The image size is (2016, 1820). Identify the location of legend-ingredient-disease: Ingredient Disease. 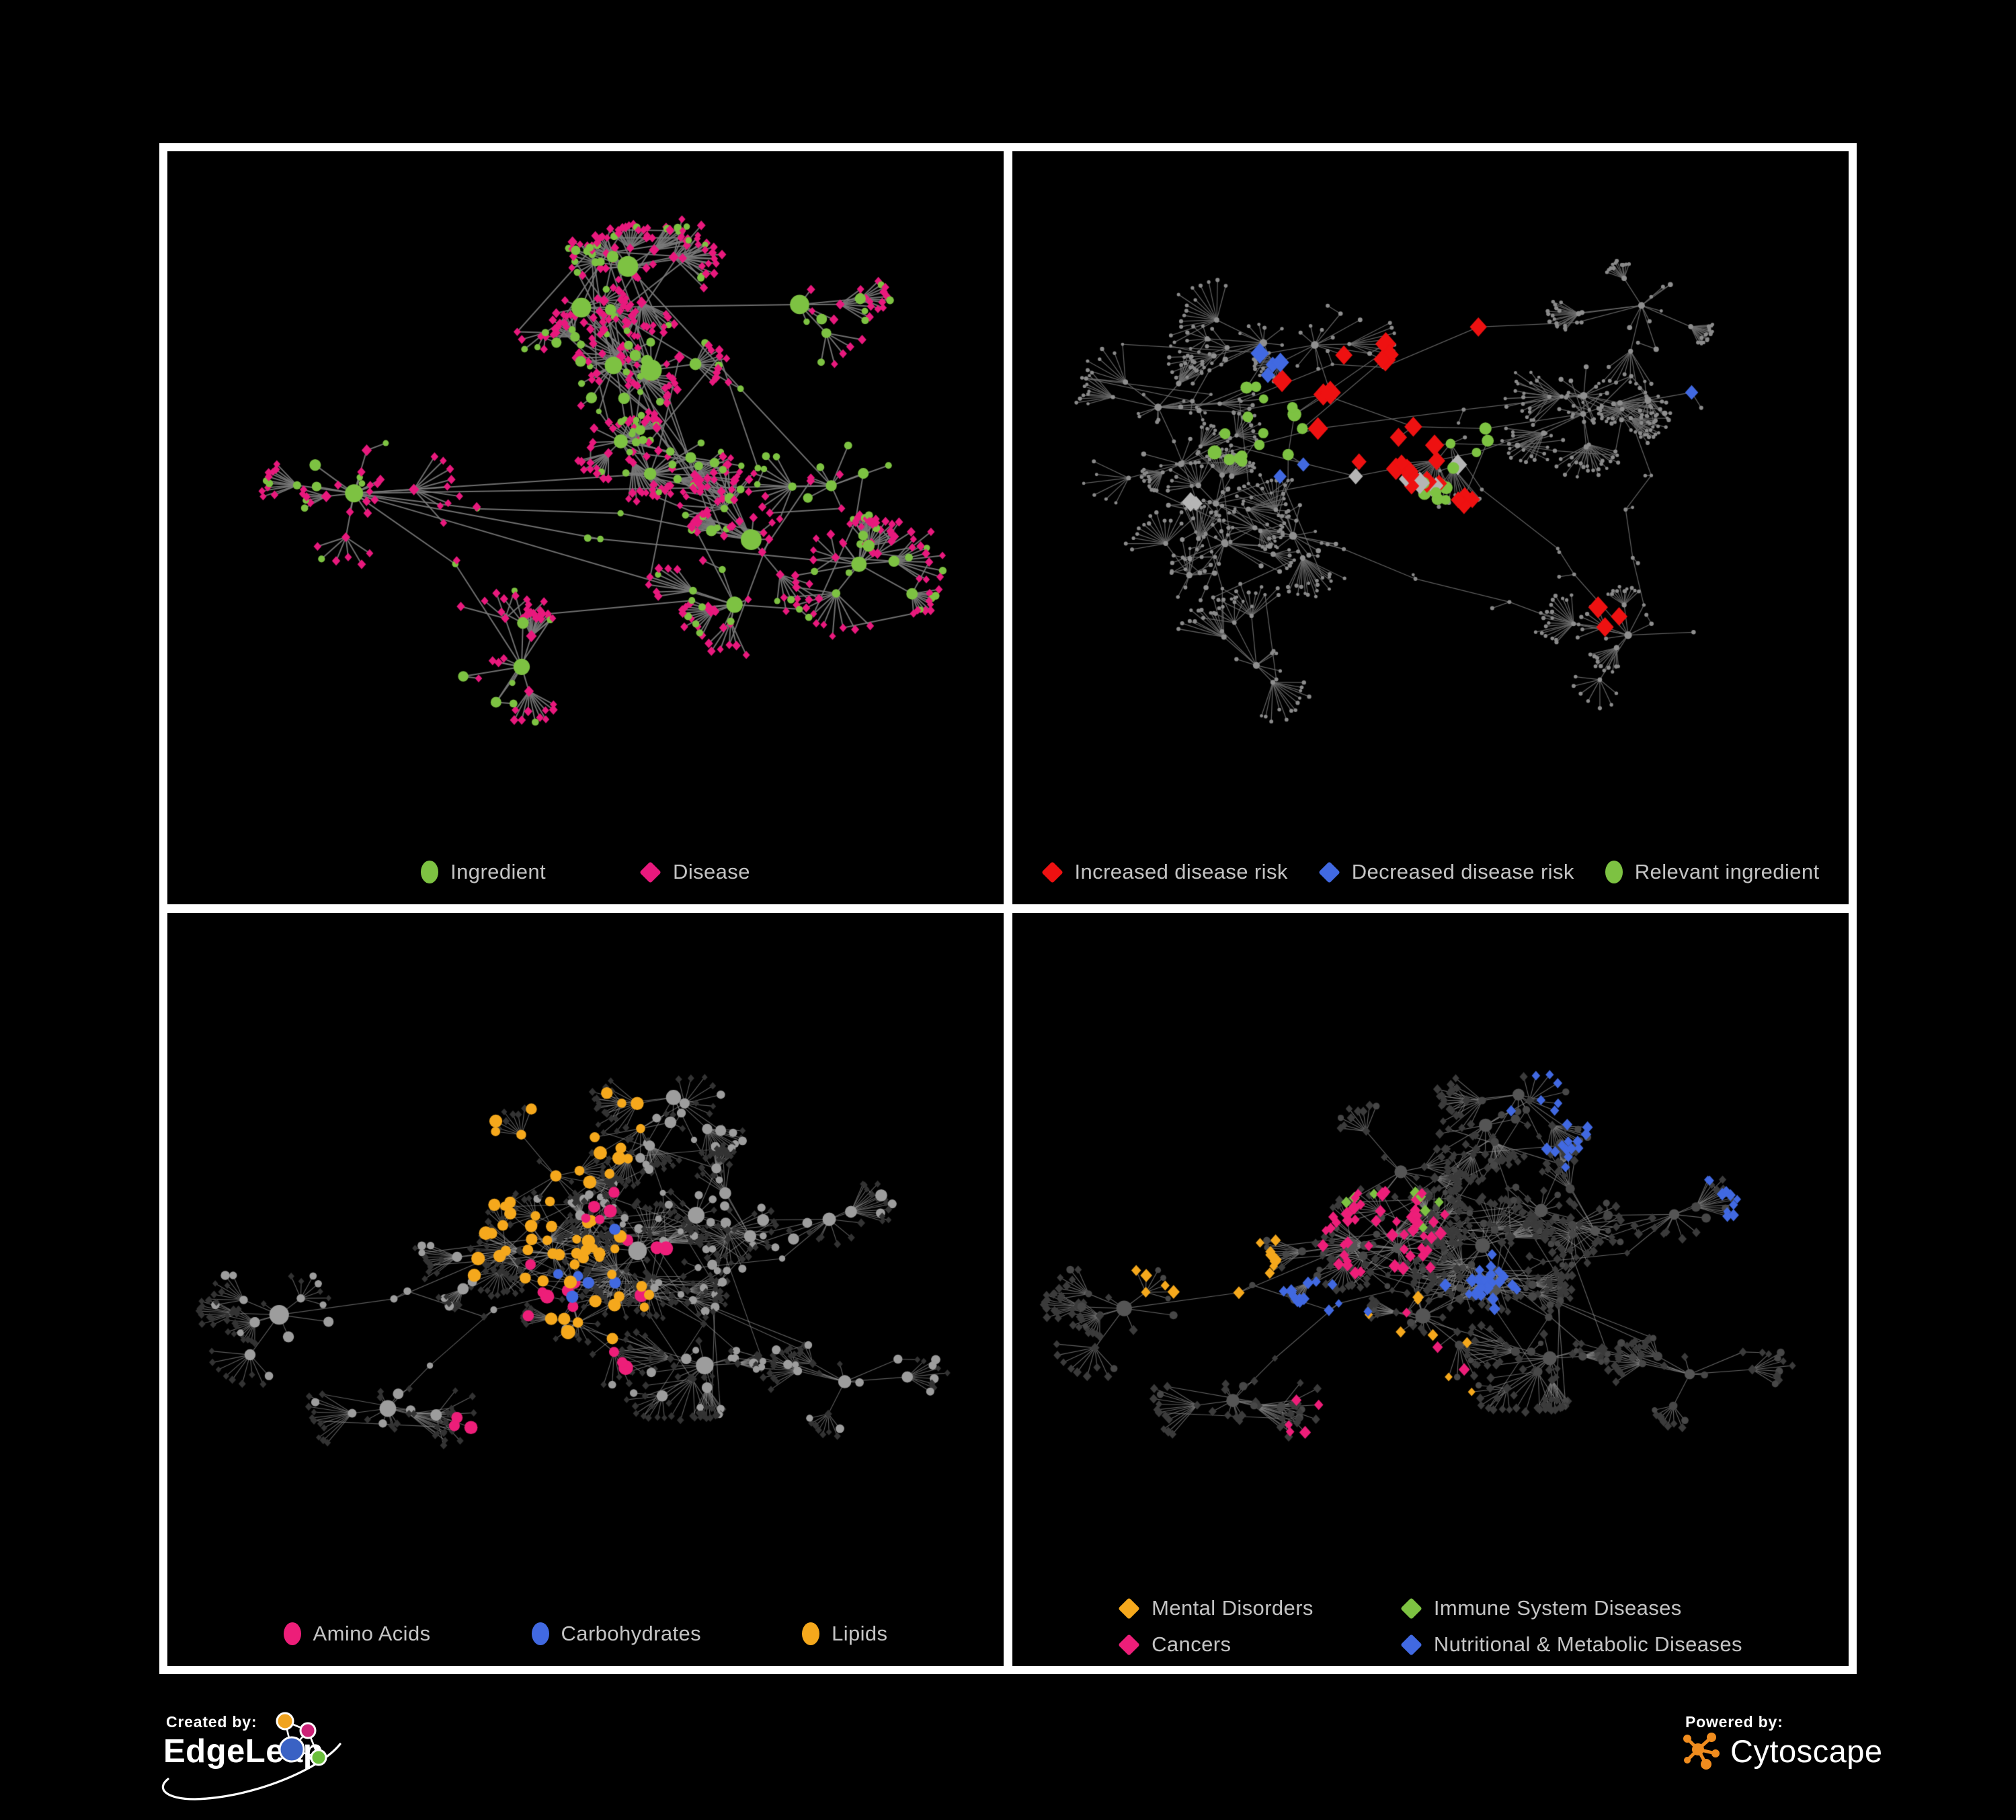
(585, 872).